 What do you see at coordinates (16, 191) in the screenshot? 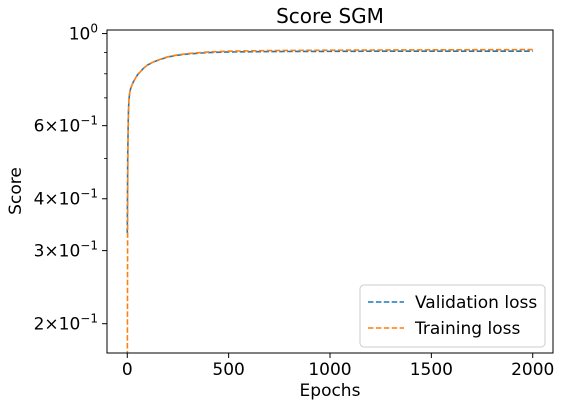
I see `y-axis-label: Score` at bounding box center [16, 191].